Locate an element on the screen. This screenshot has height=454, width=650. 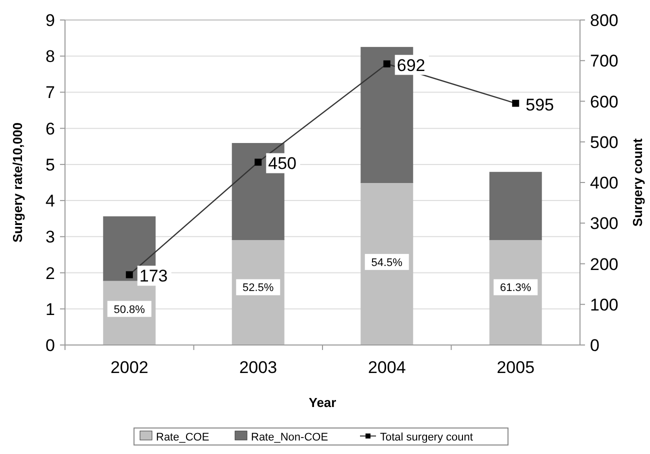
y-tick-label: 9 is located at coordinates (50, 20).